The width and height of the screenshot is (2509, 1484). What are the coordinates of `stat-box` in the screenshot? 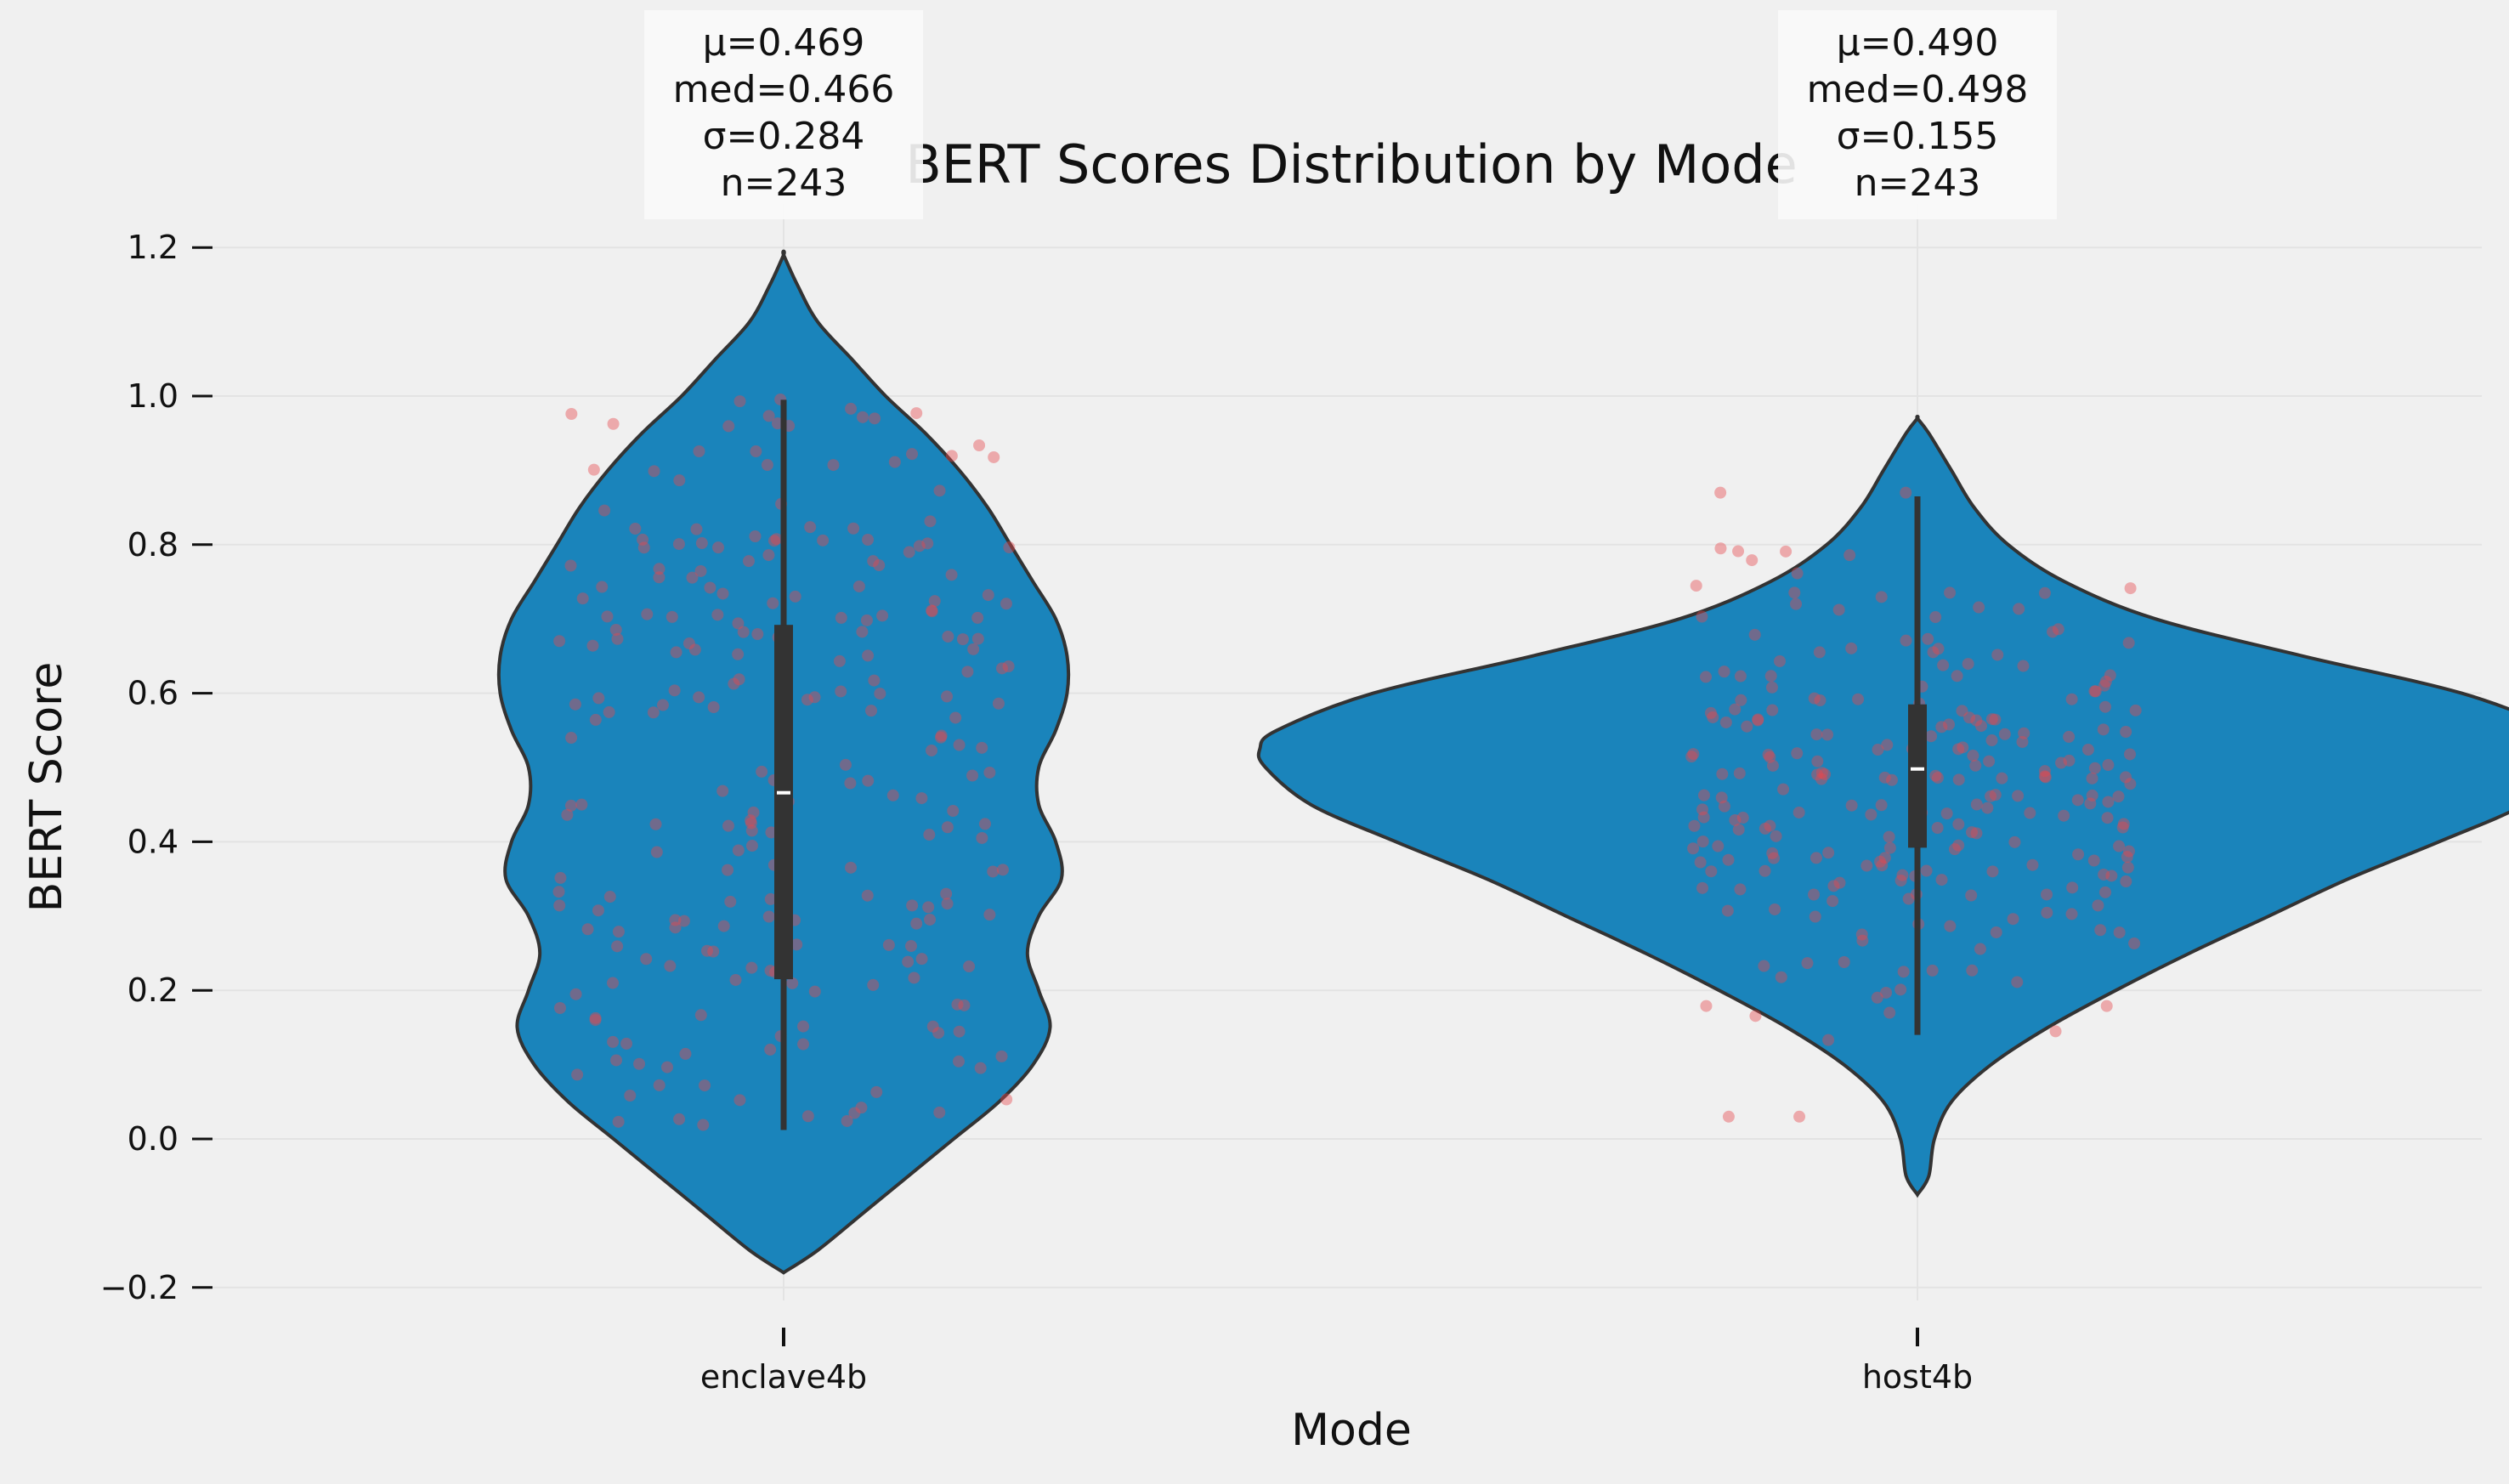 It's located at (1917, 114).